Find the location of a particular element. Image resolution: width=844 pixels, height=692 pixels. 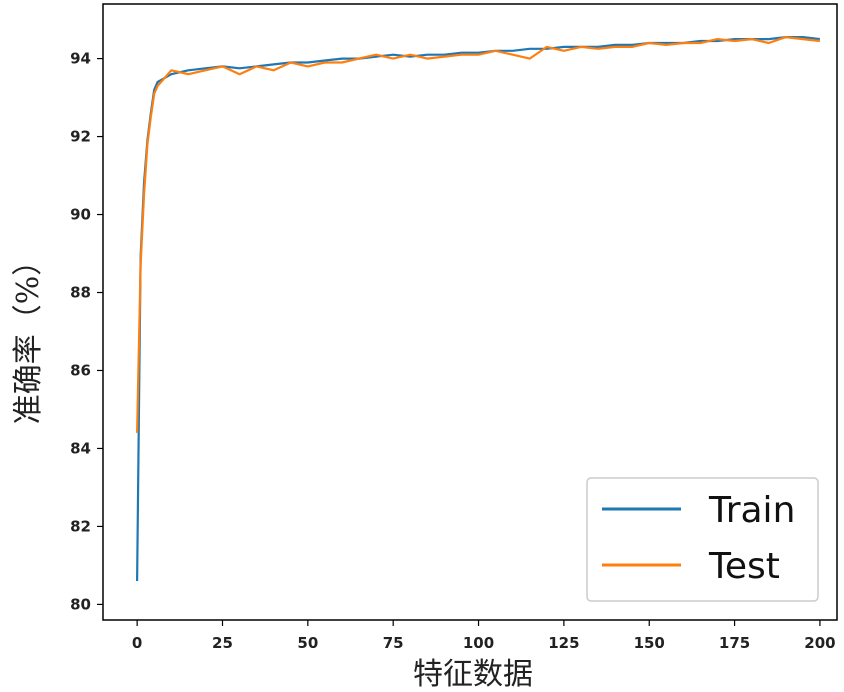

x-tick-label: 50 is located at coordinates (307, 643).